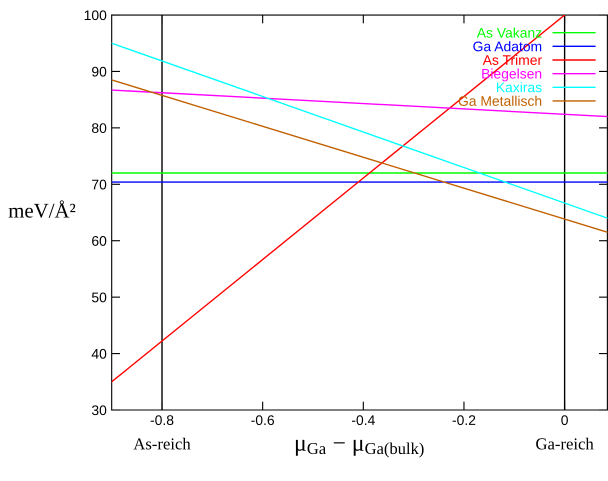 The width and height of the screenshot is (608, 481). What do you see at coordinates (565, 444) in the screenshot?
I see `ref-line-label: Ga-reich` at bounding box center [565, 444].